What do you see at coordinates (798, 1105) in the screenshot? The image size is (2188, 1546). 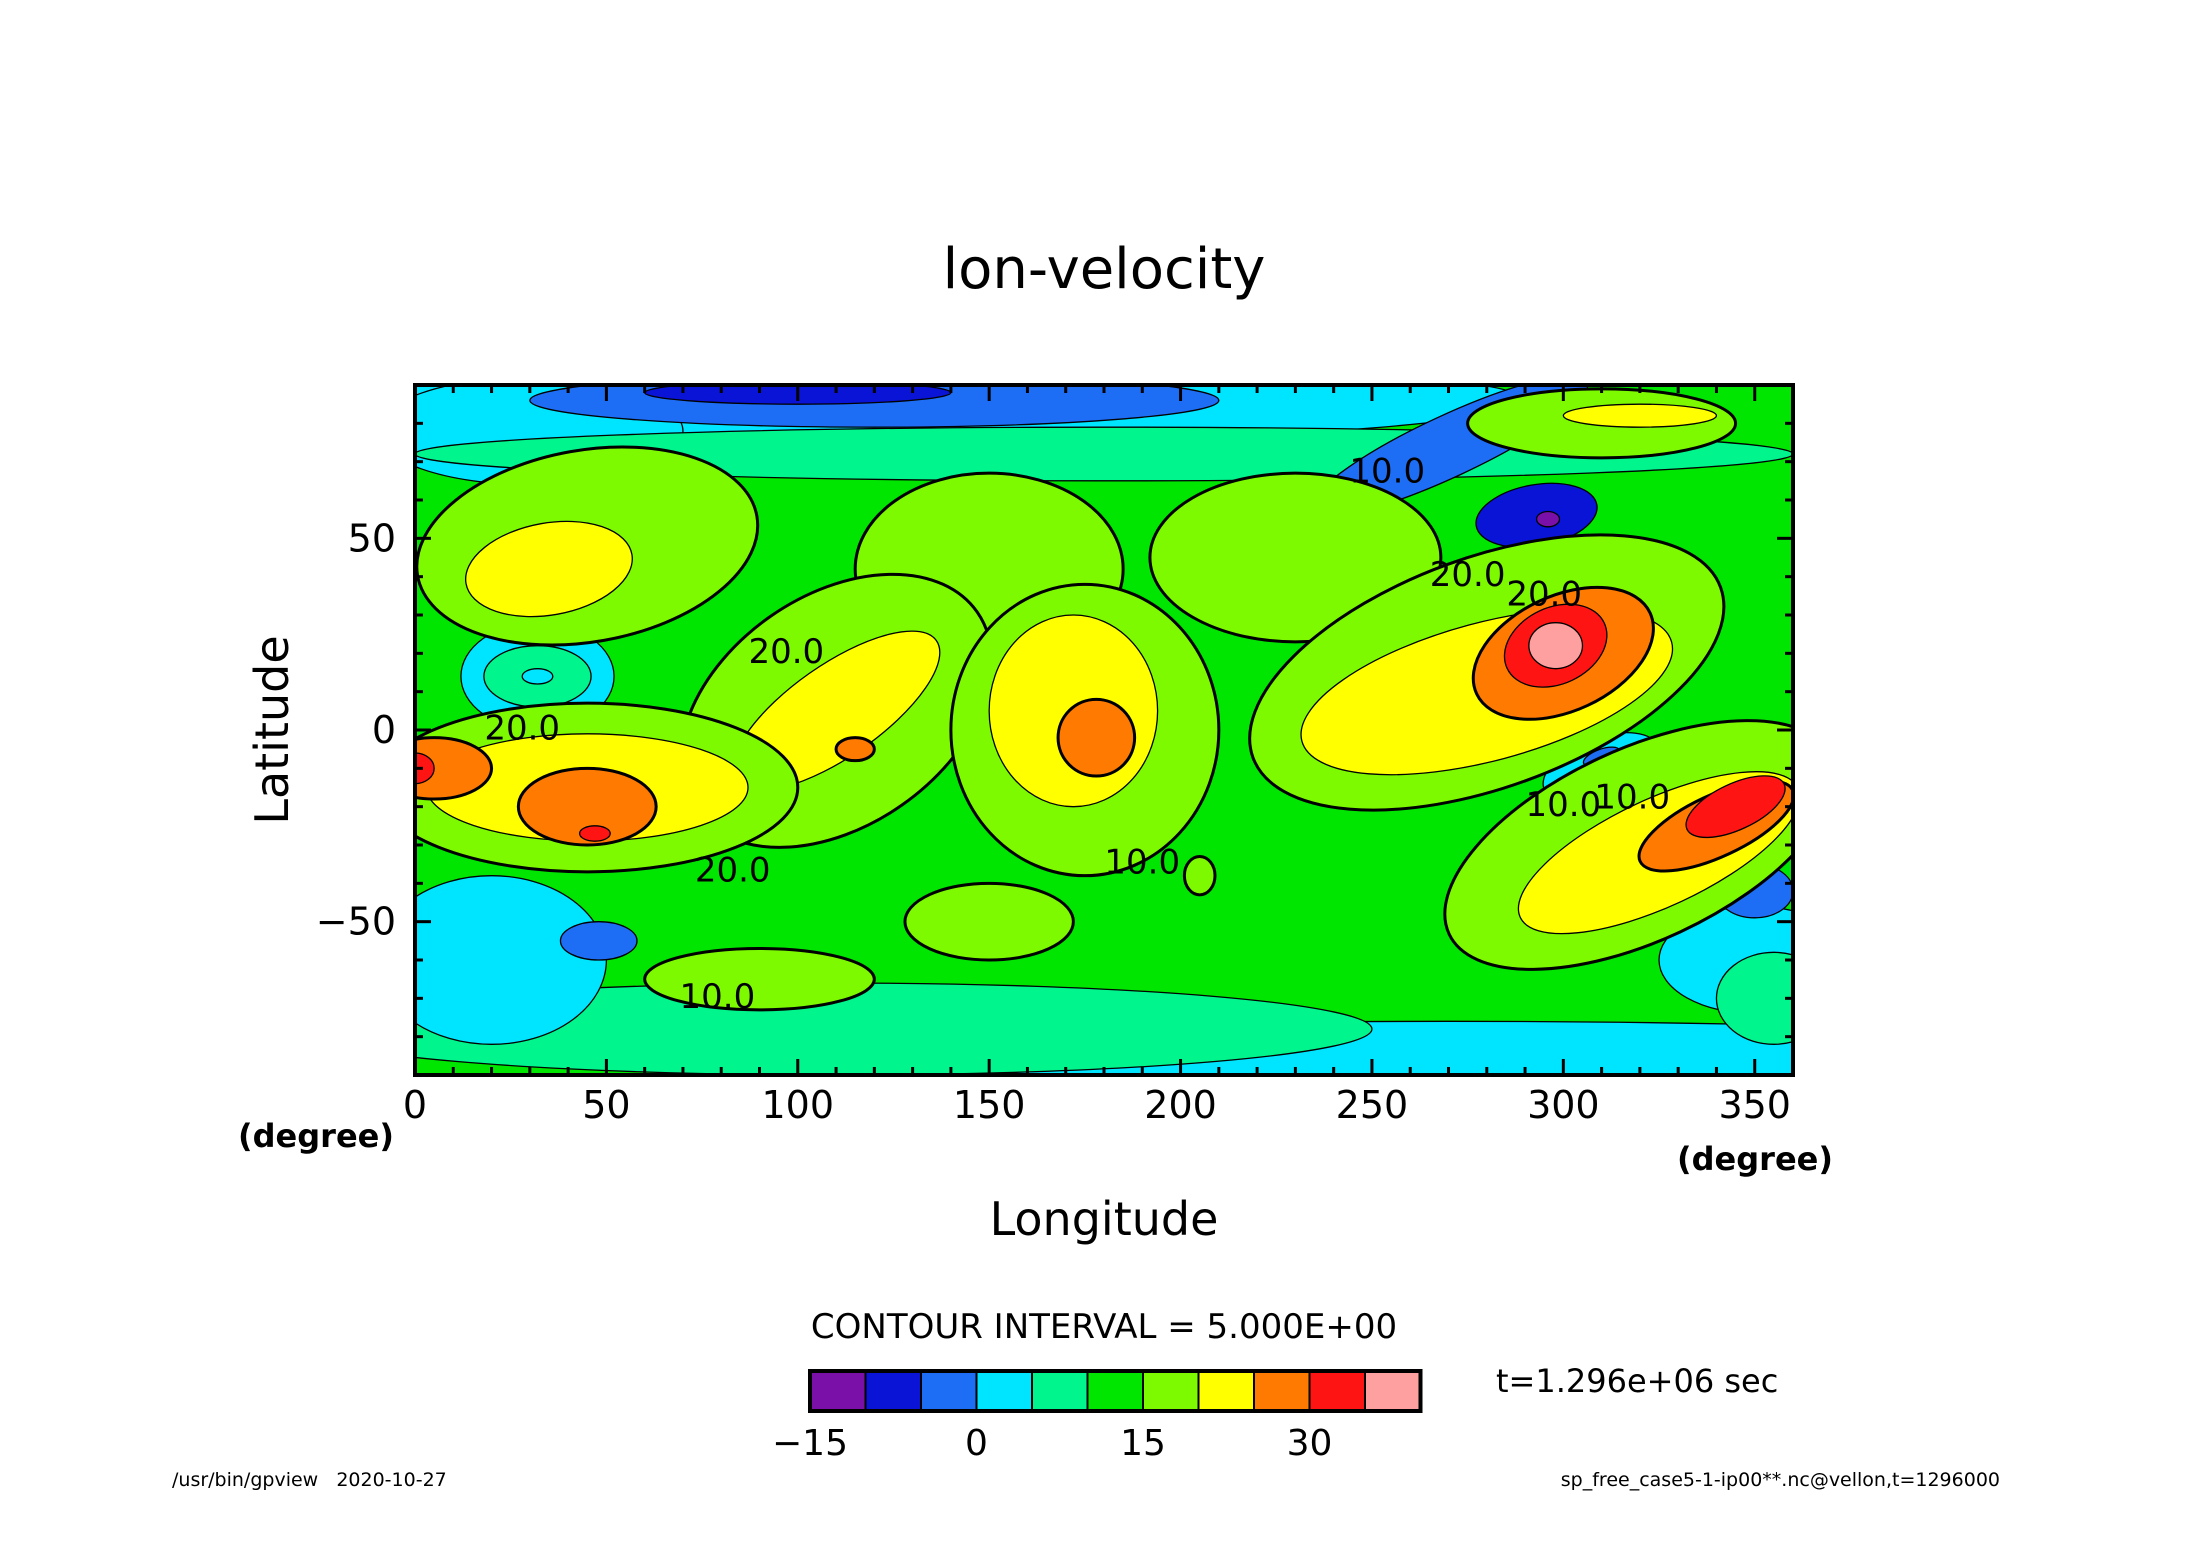 I see `x-tick-label: 100` at bounding box center [798, 1105].